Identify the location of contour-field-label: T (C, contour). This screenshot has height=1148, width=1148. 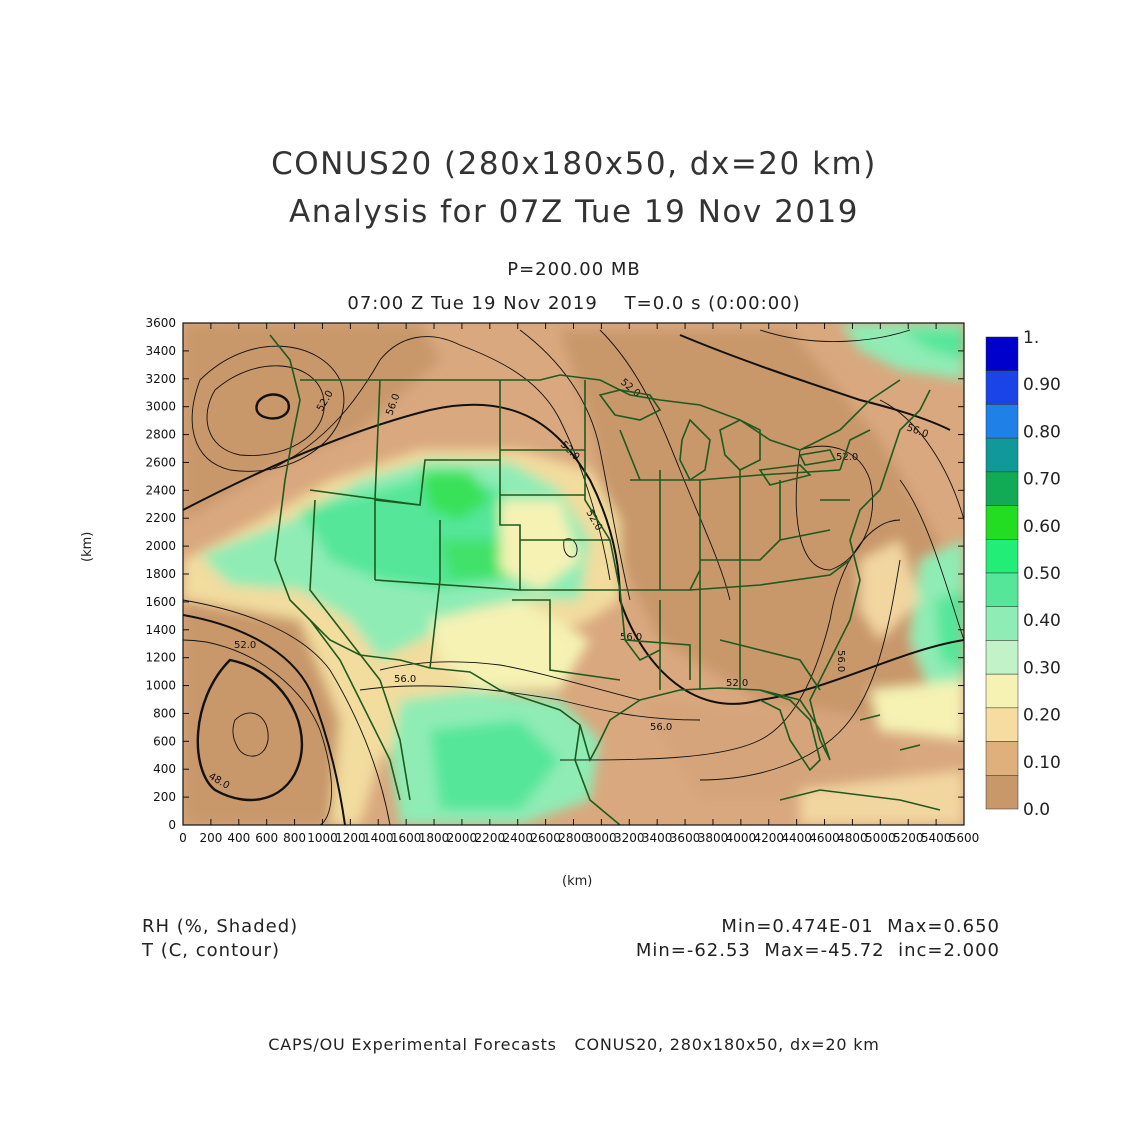
(211, 950).